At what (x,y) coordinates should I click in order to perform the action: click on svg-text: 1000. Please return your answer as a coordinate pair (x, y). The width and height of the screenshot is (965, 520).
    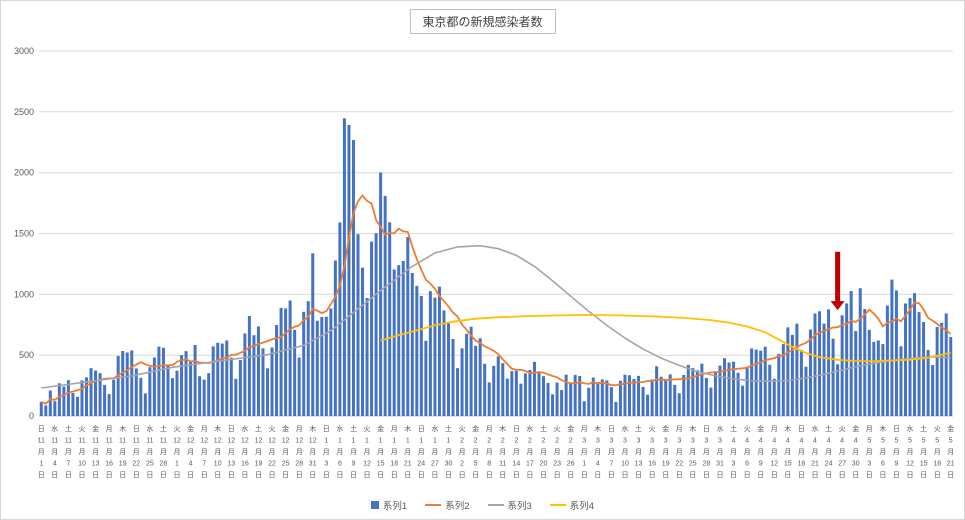
    Looking at the image, I should click on (24, 294).